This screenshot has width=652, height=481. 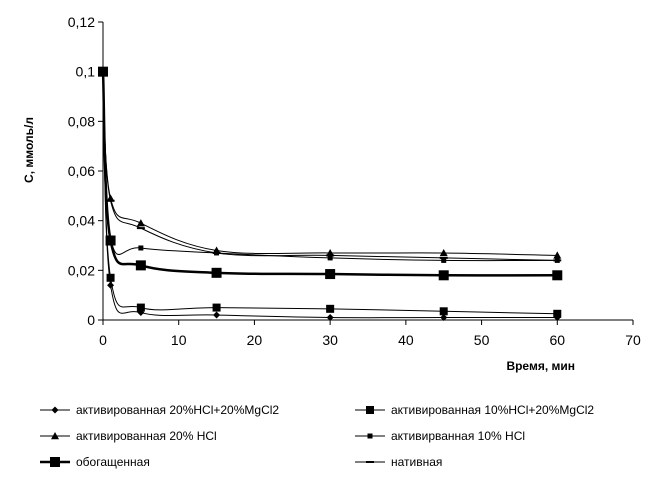 I want to click on legend-item-1: активированная 20%HCl+20%MgCl2, so click(x=159, y=410).